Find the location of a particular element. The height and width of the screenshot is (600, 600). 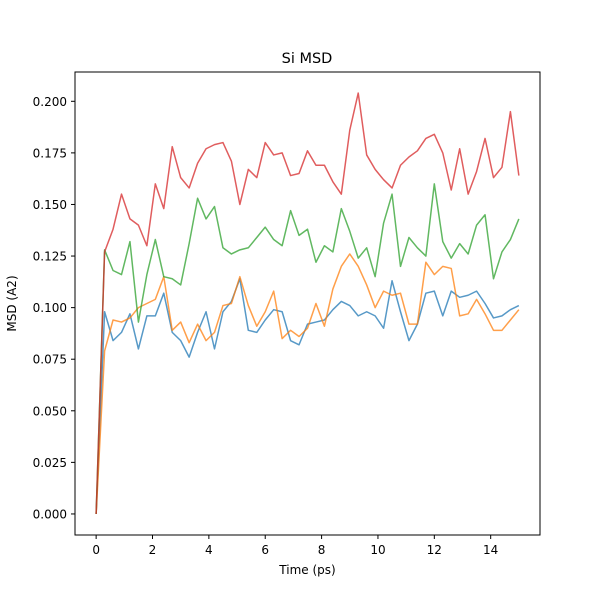

y-tick-label: 0.000 is located at coordinates (50, 514).